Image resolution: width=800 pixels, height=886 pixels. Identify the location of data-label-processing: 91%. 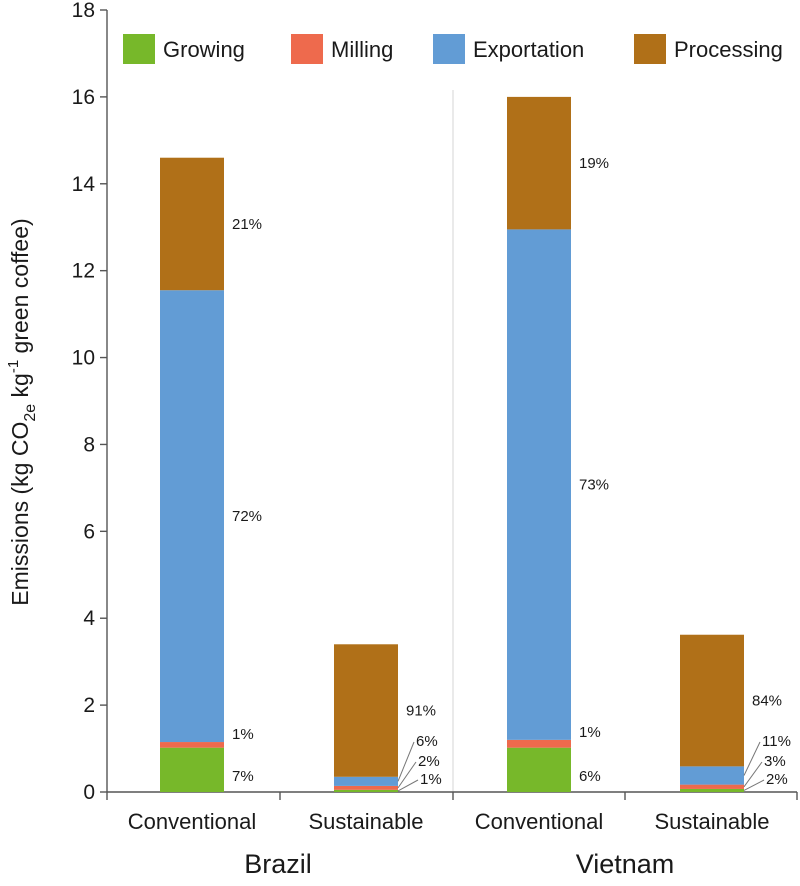
(421, 711).